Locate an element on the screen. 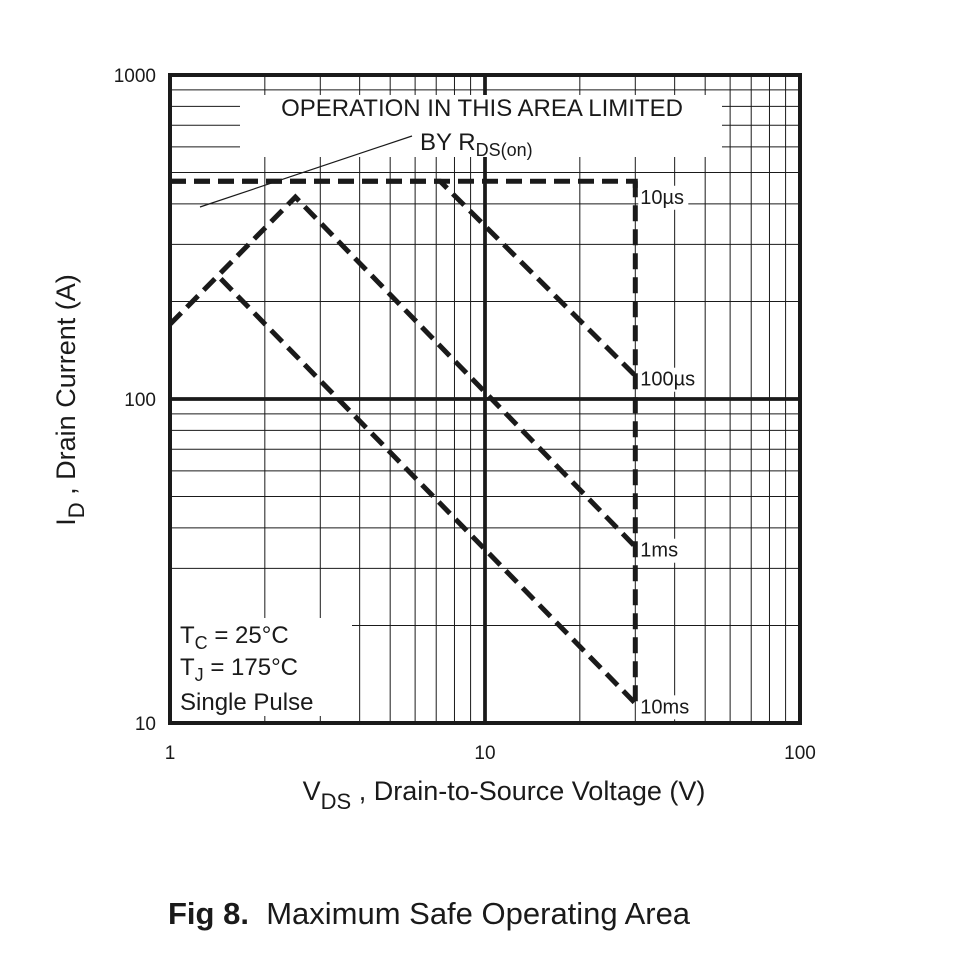  condition-pulse: Single Pulse is located at coordinates (246, 702).